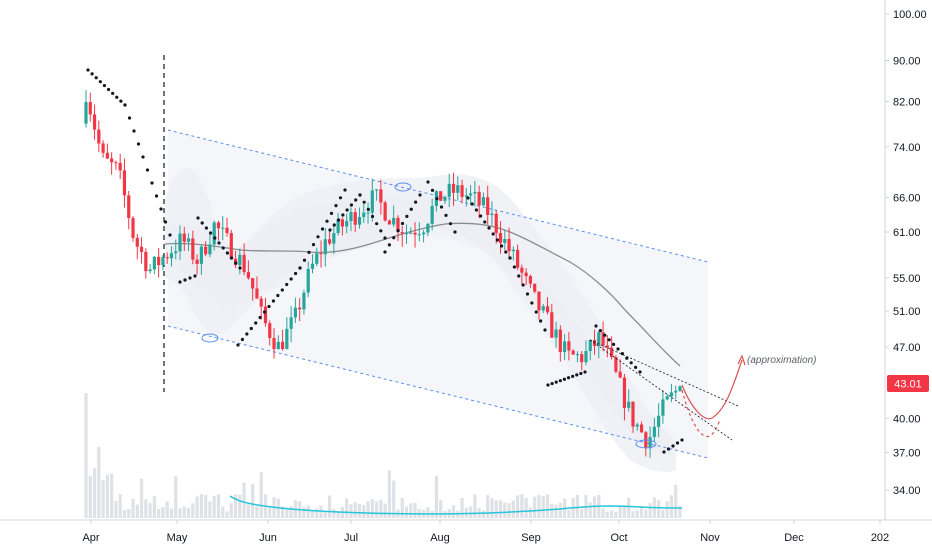 The height and width of the screenshot is (550, 932). What do you see at coordinates (907, 103) in the screenshot?
I see `y-tick-label: 82.00` at bounding box center [907, 103].